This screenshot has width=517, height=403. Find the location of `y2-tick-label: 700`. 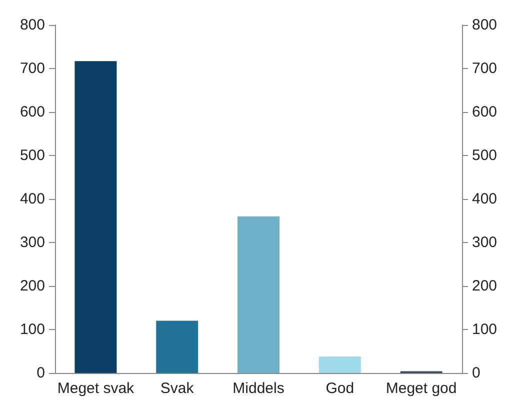

y2-tick-label: 700 is located at coordinates (485, 68).